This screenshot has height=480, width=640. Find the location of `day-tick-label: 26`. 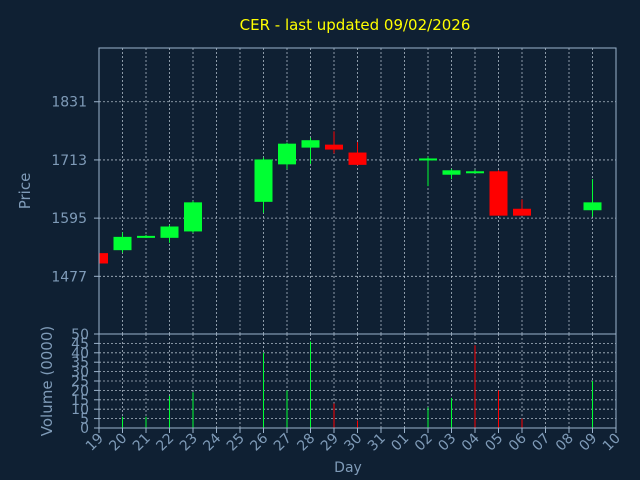

day-tick-label: 26 is located at coordinates (259, 442).